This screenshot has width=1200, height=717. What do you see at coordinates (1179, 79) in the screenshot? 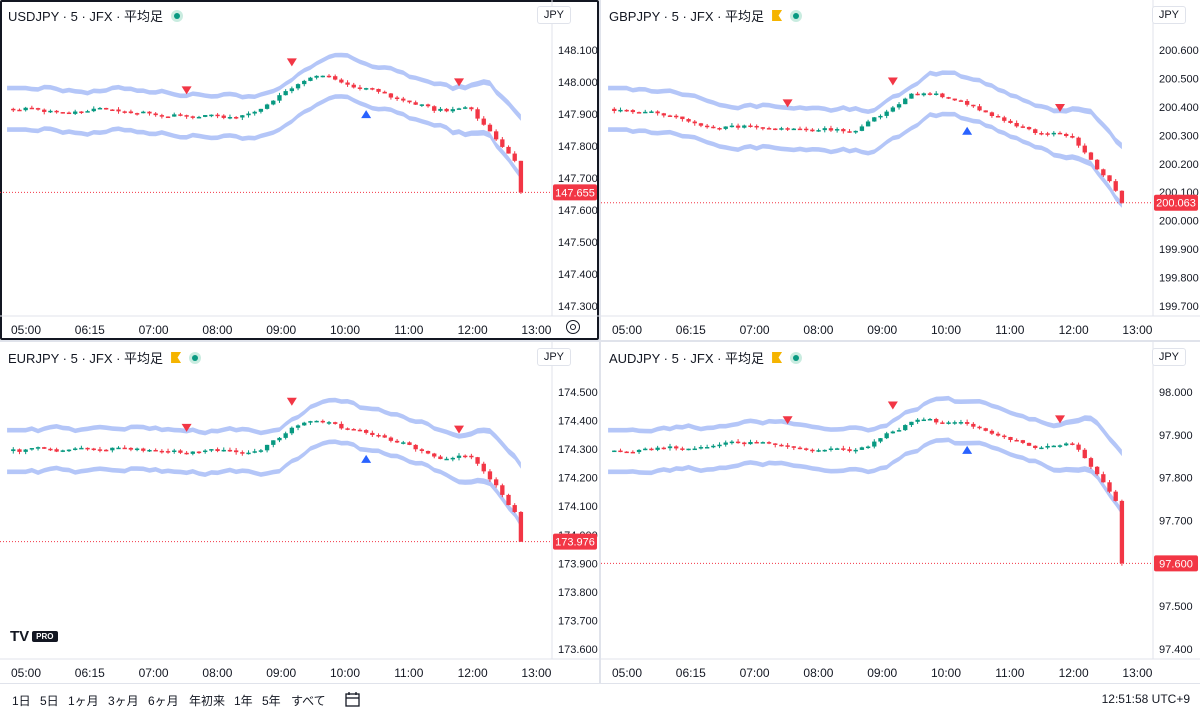
I see `y-tick-label: 200.500` at bounding box center [1179, 79].